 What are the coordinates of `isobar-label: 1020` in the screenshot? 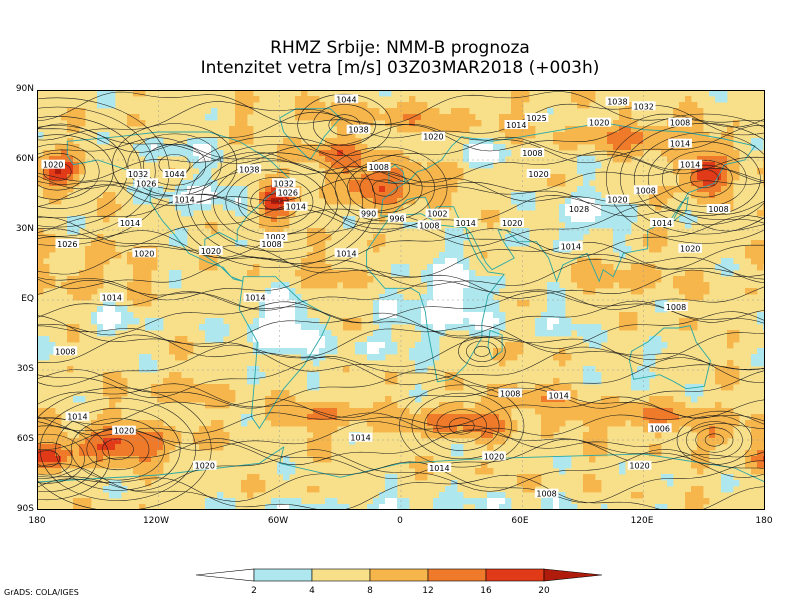 It's located at (53, 165).